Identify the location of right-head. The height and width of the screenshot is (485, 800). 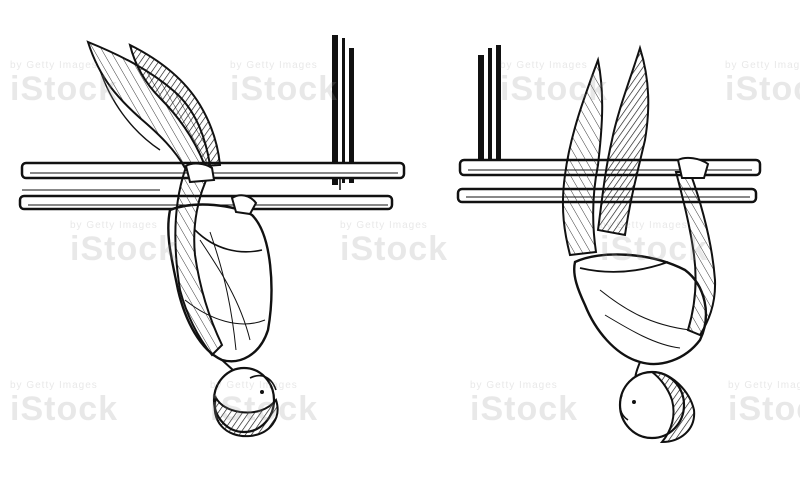
(657, 402).